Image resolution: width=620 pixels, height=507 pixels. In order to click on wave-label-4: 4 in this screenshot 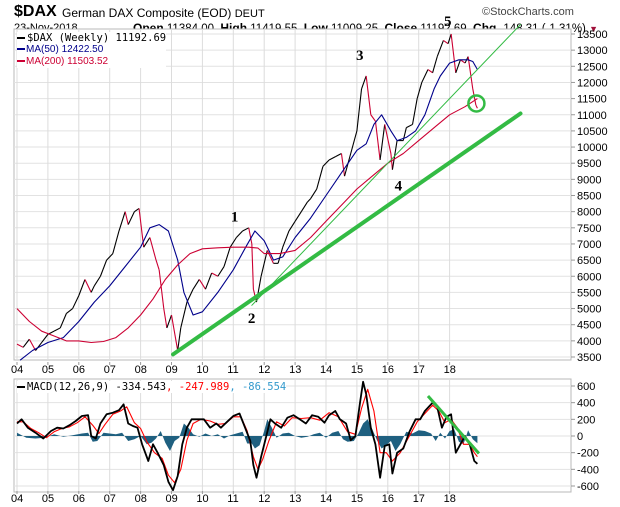, I will do `click(399, 187)`.